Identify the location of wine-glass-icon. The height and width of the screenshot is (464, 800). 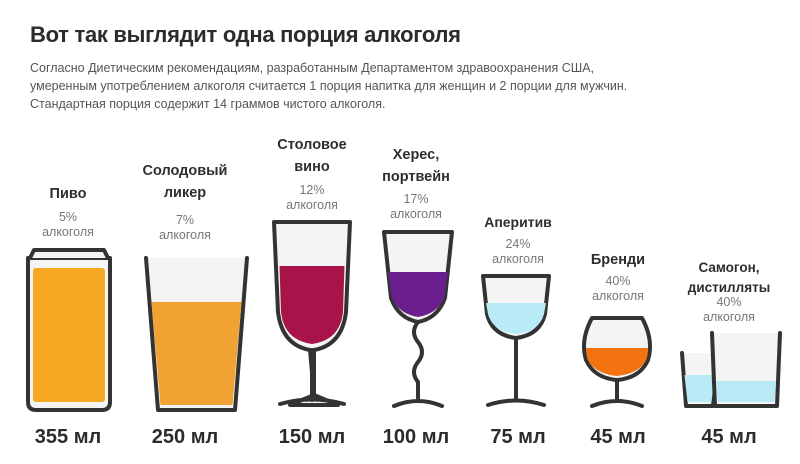
(312, 313).